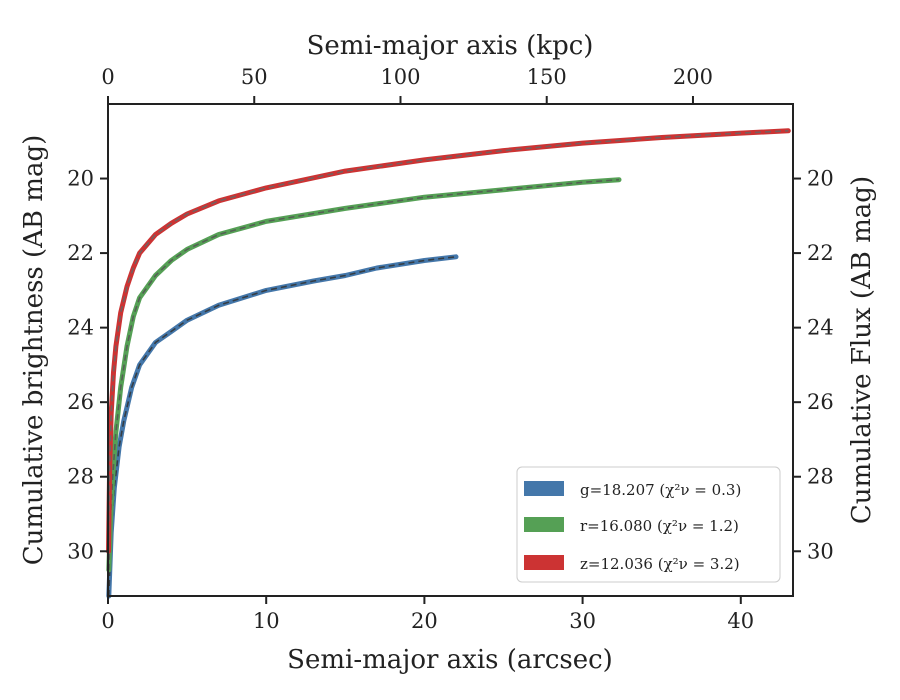 Image resolution: width=900 pixels, height=700 pixels. What do you see at coordinates (820, 477) in the screenshot?
I see `y2-tick-label: 28` at bounding box center [820, 477].